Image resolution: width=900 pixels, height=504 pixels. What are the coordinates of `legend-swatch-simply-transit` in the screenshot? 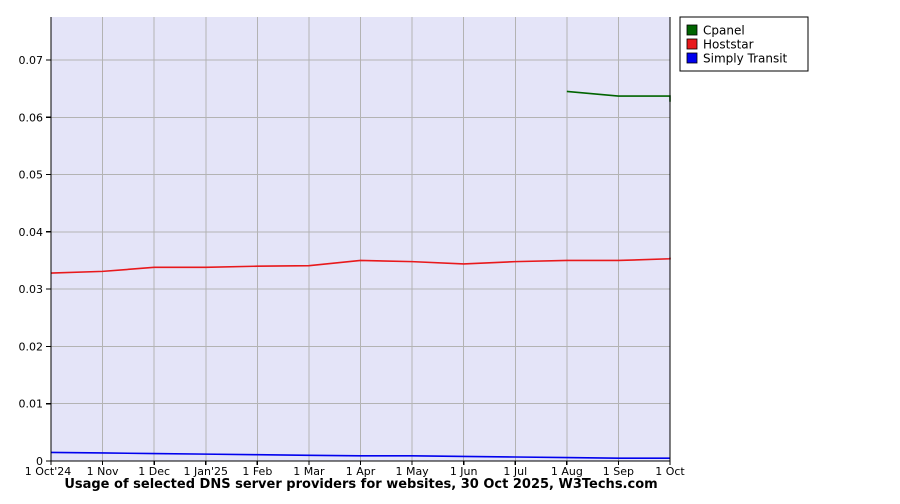 It's located at (692, 58).